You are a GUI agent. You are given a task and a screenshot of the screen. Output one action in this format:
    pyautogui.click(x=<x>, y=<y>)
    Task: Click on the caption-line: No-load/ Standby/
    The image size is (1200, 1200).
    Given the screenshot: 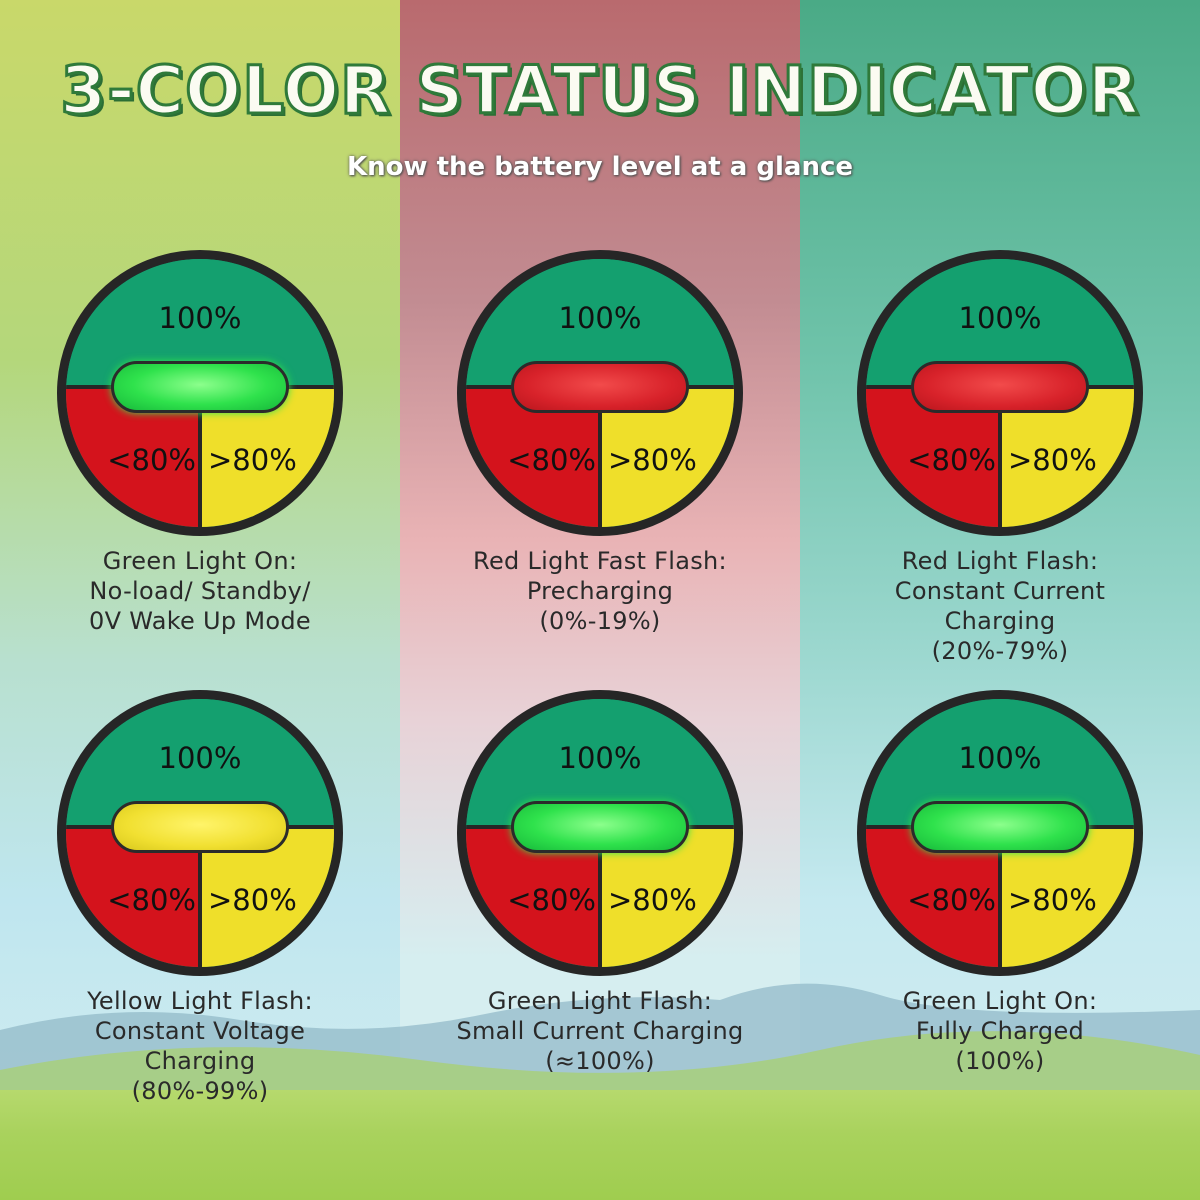 What is the action you would take?
    pyautogui.click(x=200, y=591)
    